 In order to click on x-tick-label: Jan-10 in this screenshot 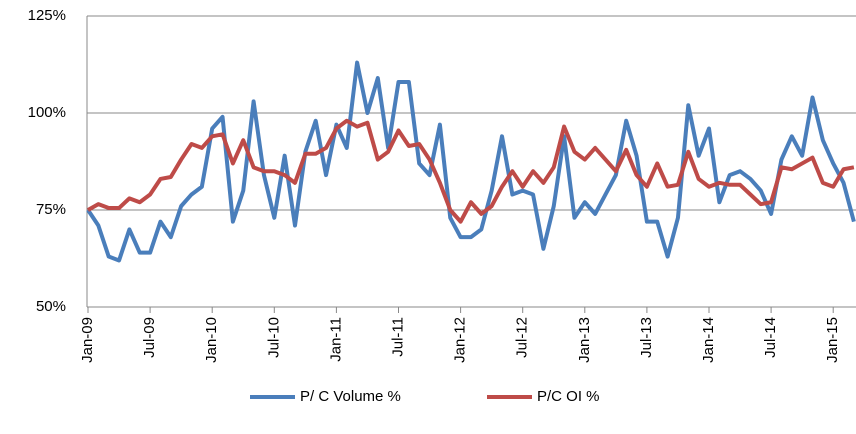, I will do `click(211, 340)`.